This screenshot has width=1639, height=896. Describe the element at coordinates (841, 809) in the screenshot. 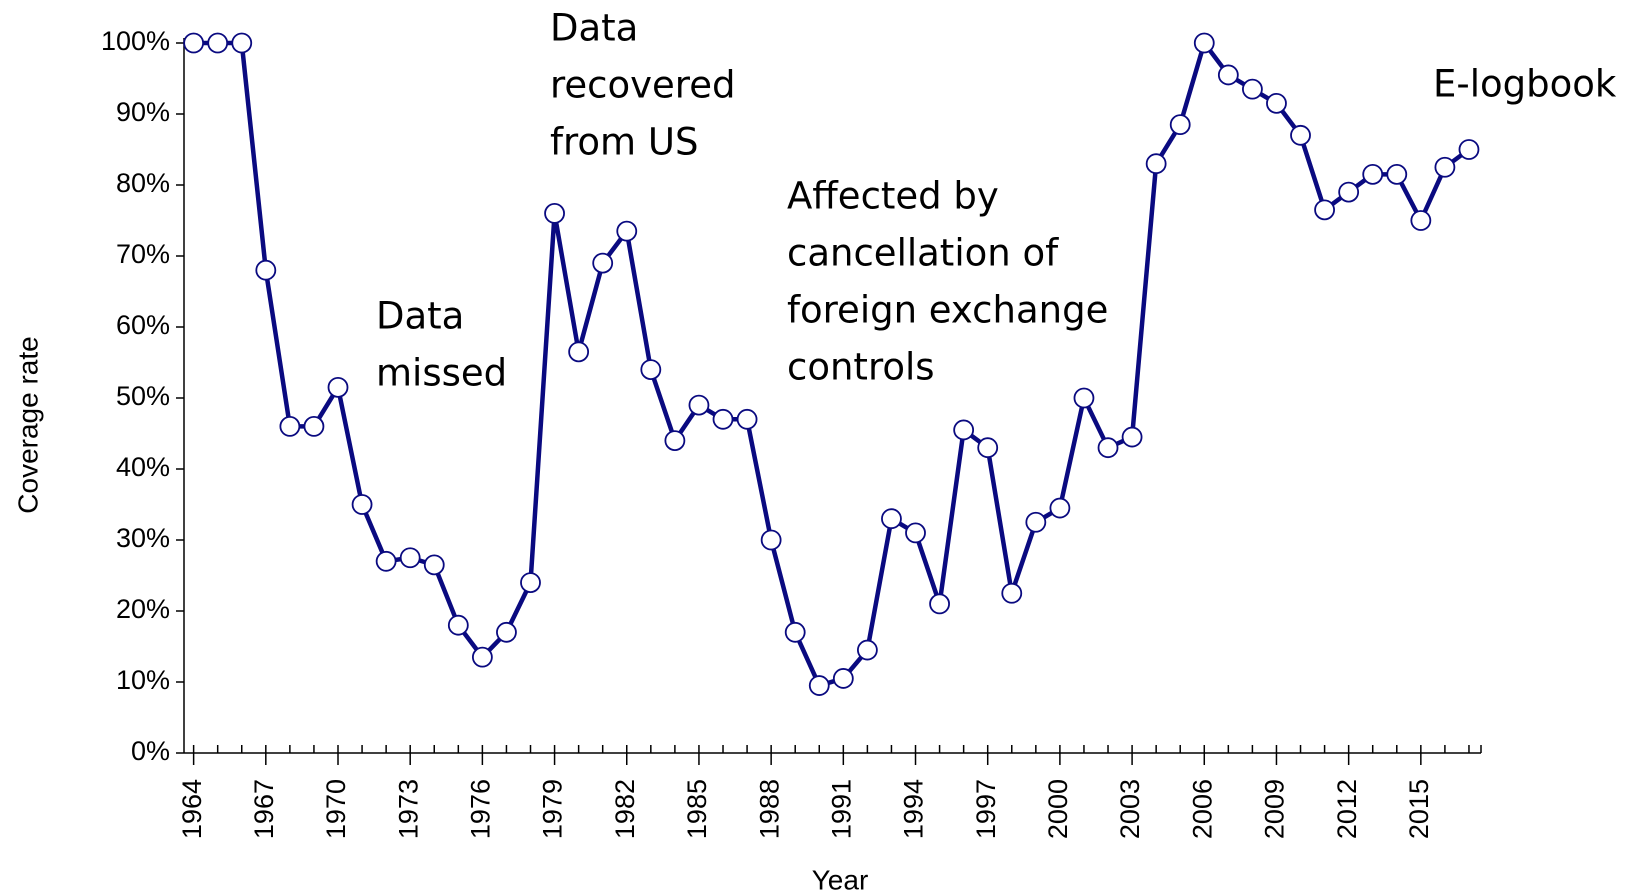

I see `x-tick-label: 1991` at that location.